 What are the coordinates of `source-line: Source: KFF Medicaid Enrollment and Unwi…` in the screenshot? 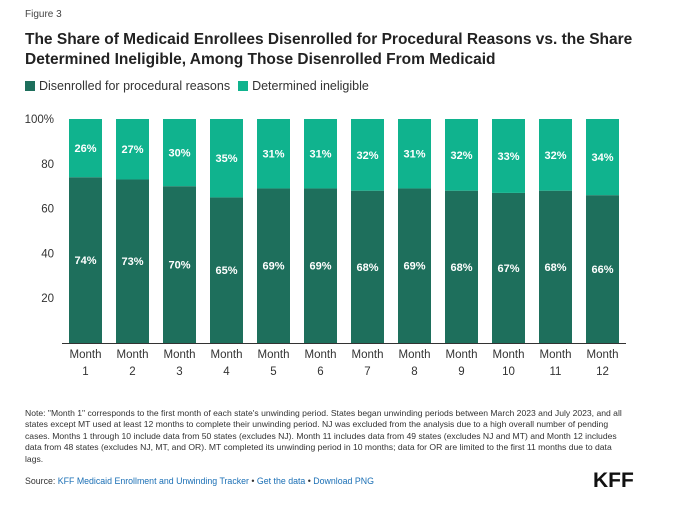 It's located at (199, 481).